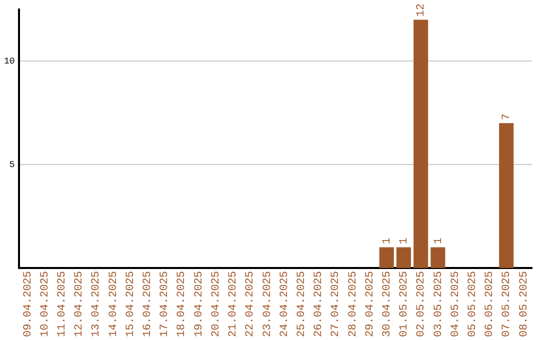  What do you see at coordinates (114, 304) in the screenshot?
I see `x-tick-label: 14.04.2025` at bounding box center [114, 304].